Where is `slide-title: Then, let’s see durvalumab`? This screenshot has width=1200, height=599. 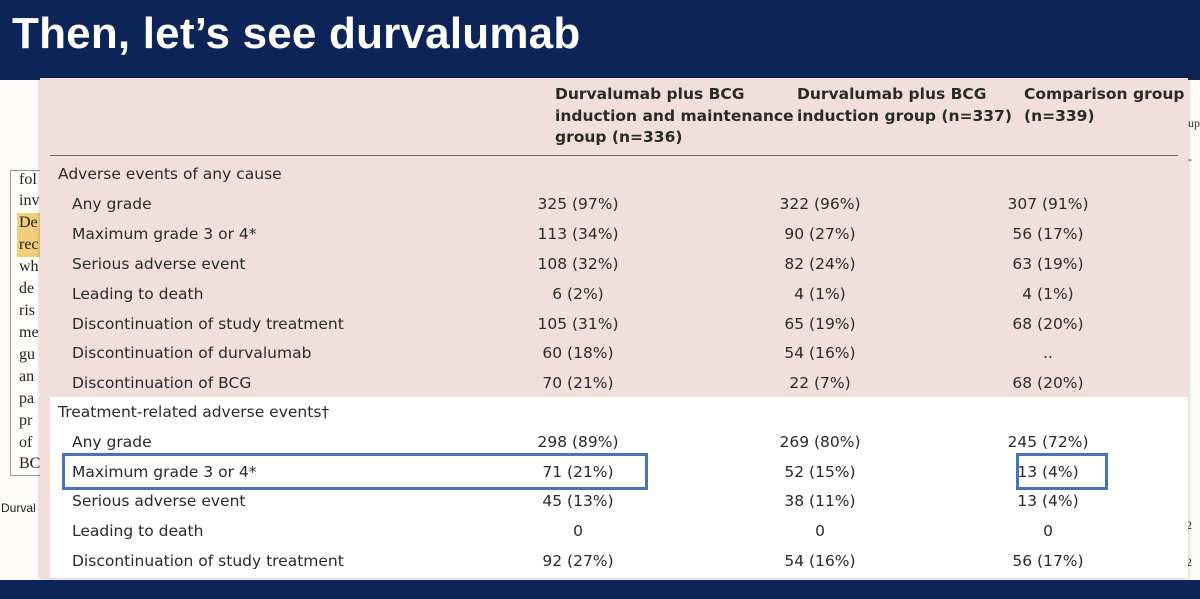 slide-title: Then, let’s see durvalumab is located at coordinates (296, 33).